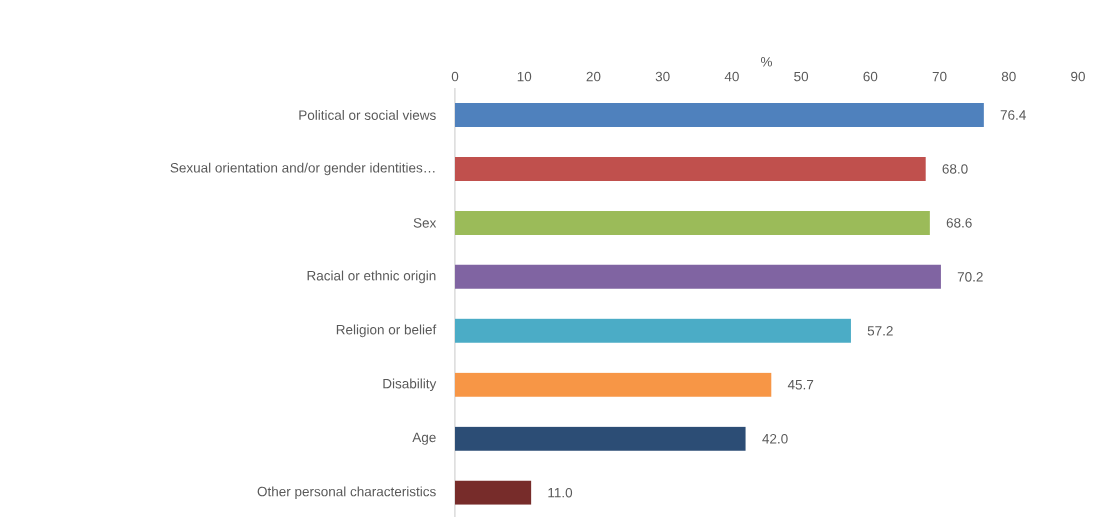 The image size is (1096, 517). What do you see at coordinates (775, 438) in the screenshot?
I see `data-label: 42.0` at bounding box center [775, 438].